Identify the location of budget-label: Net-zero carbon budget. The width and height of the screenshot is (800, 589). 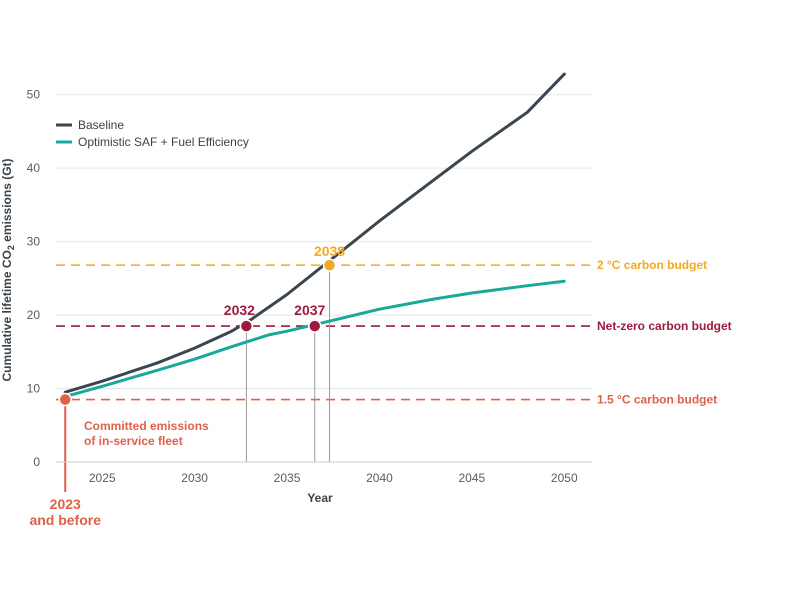
(664, 326).